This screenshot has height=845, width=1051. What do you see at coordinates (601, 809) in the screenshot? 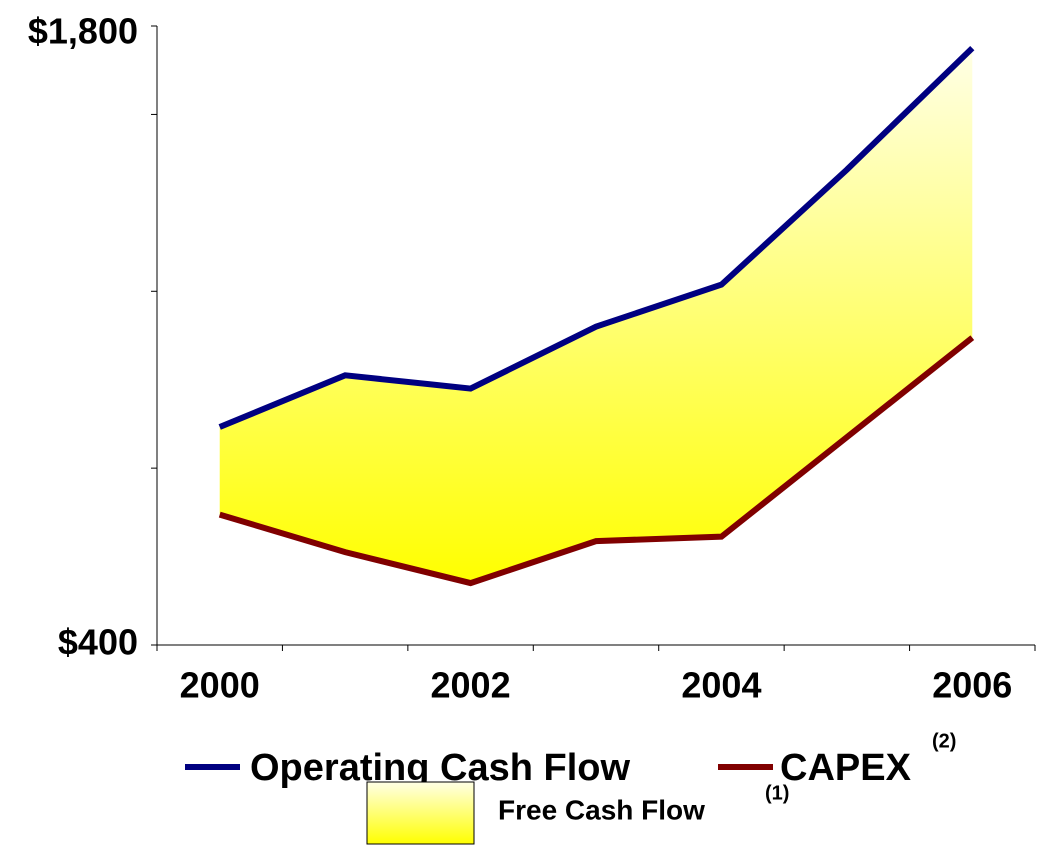
I see `legend-label: Free Cash Flow` at bounding box center [601, 809].